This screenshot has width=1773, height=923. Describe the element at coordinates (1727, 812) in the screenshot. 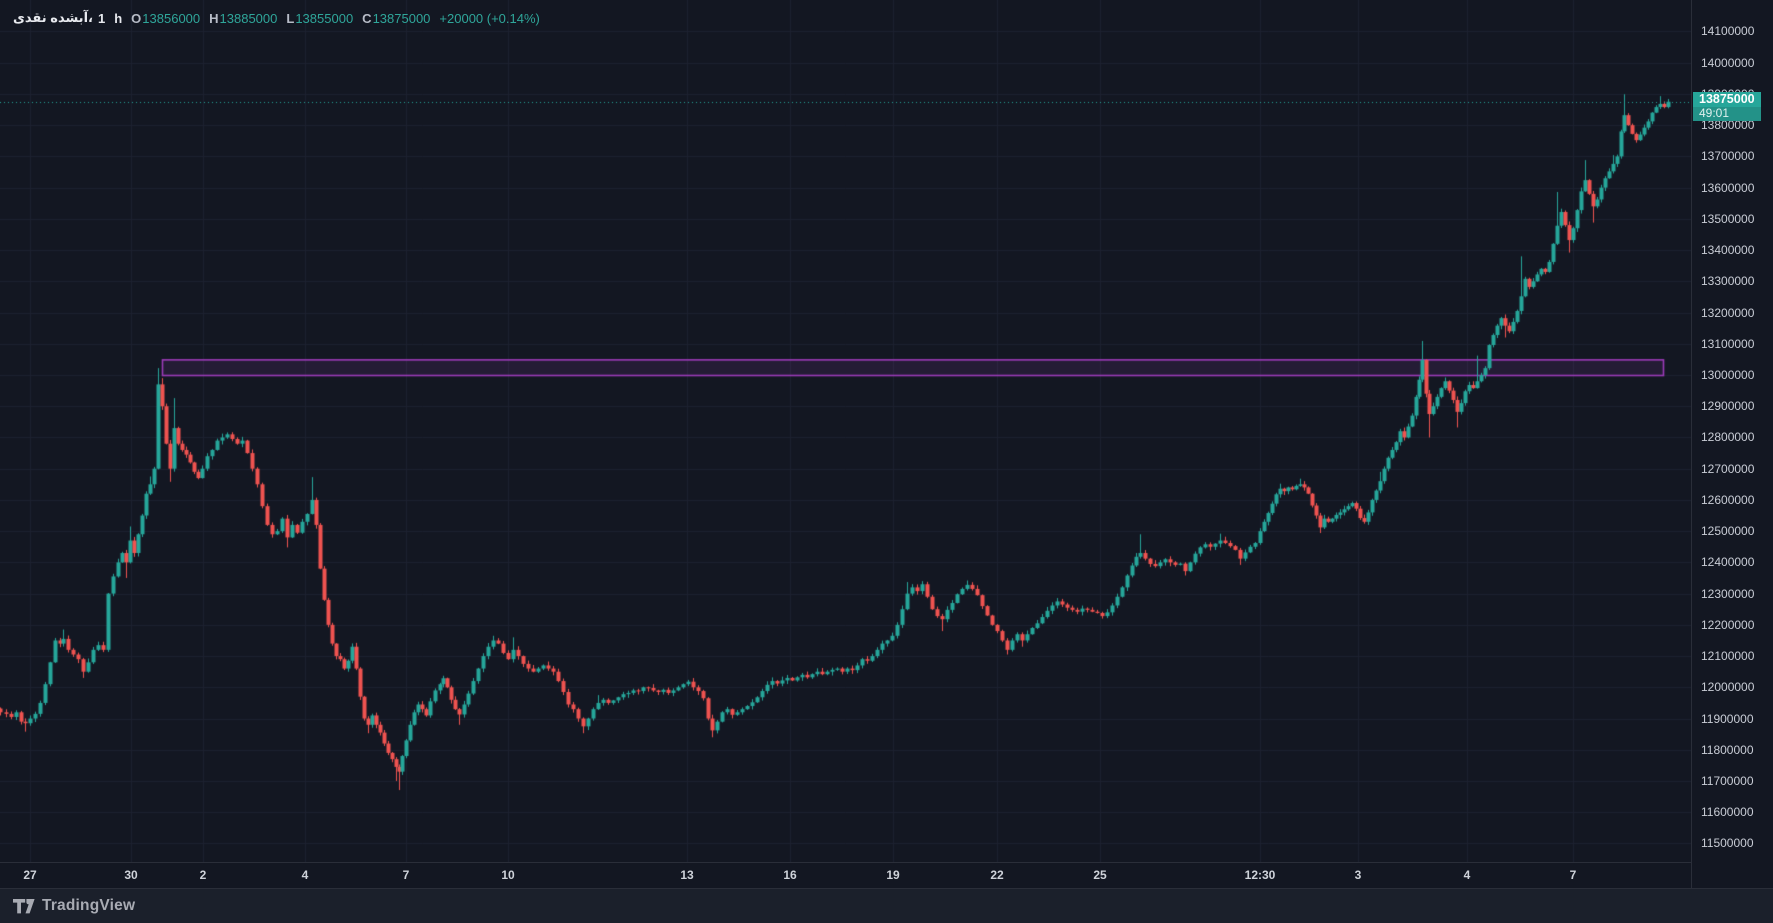

I see `price-axis-label: 11600000` at that location.